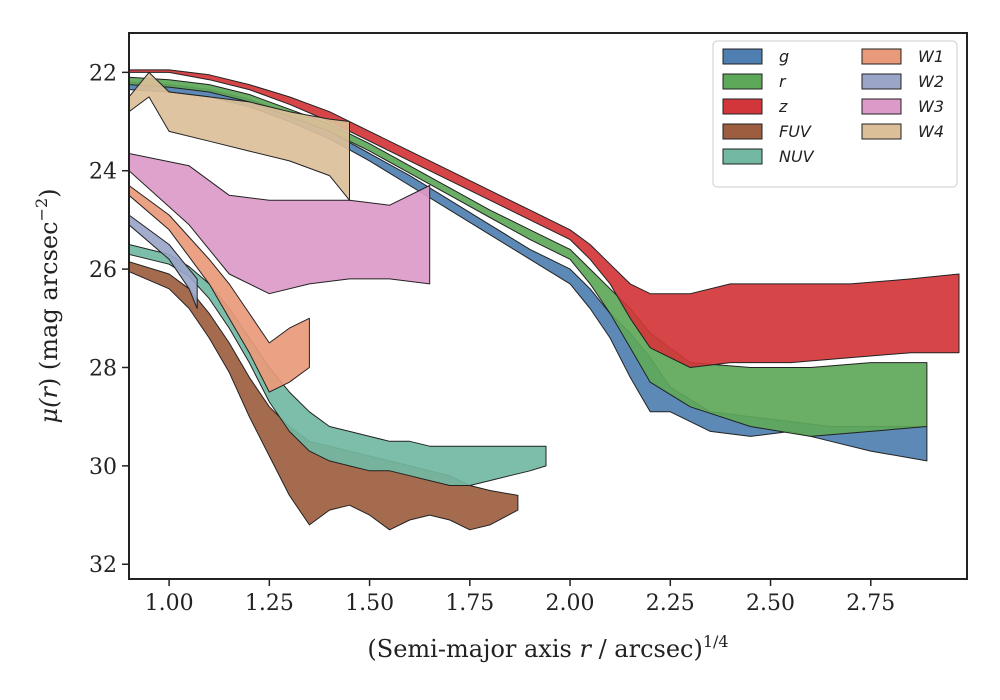 Image resolution: width=1000 pixels, height=700 pixels. What do you see at coordinates (931, 56) in the screenshot?
I see `legend-label: W1` at bounding box center [931, 56].